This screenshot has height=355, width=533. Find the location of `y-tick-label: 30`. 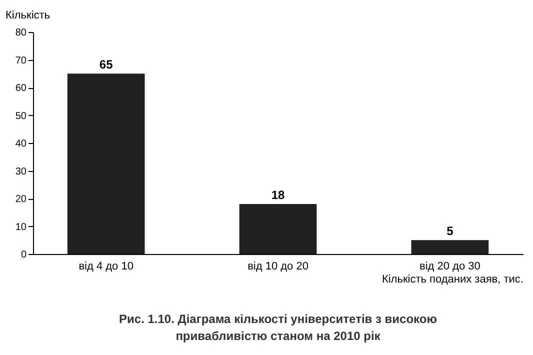

y-tick-label: 30 is located at coordinates (21, 172).